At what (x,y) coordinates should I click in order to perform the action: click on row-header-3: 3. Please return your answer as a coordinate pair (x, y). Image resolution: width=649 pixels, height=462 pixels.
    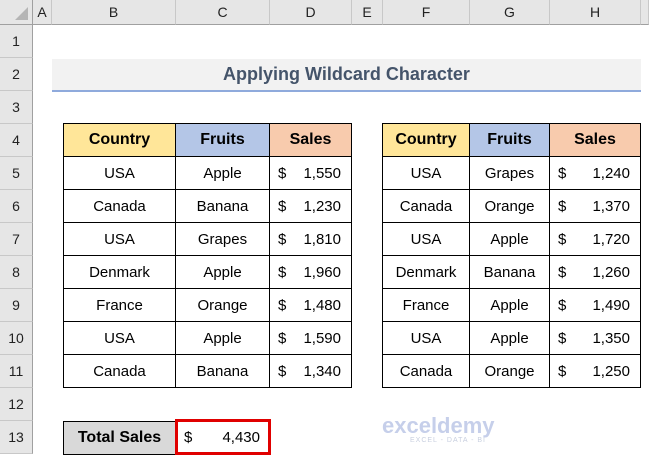
    Looking at the image, I should click on (16, 107).